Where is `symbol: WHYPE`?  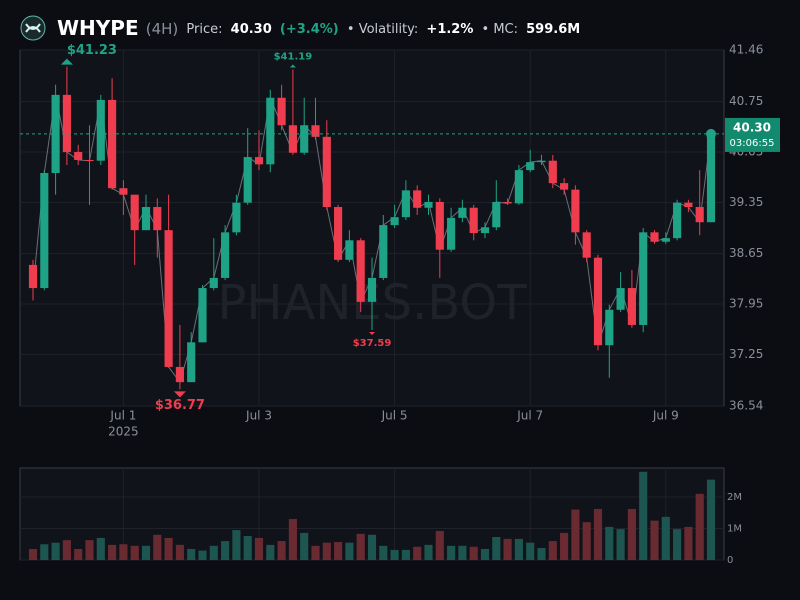
symbol: WHYPE is located at coordinates (98, 28).